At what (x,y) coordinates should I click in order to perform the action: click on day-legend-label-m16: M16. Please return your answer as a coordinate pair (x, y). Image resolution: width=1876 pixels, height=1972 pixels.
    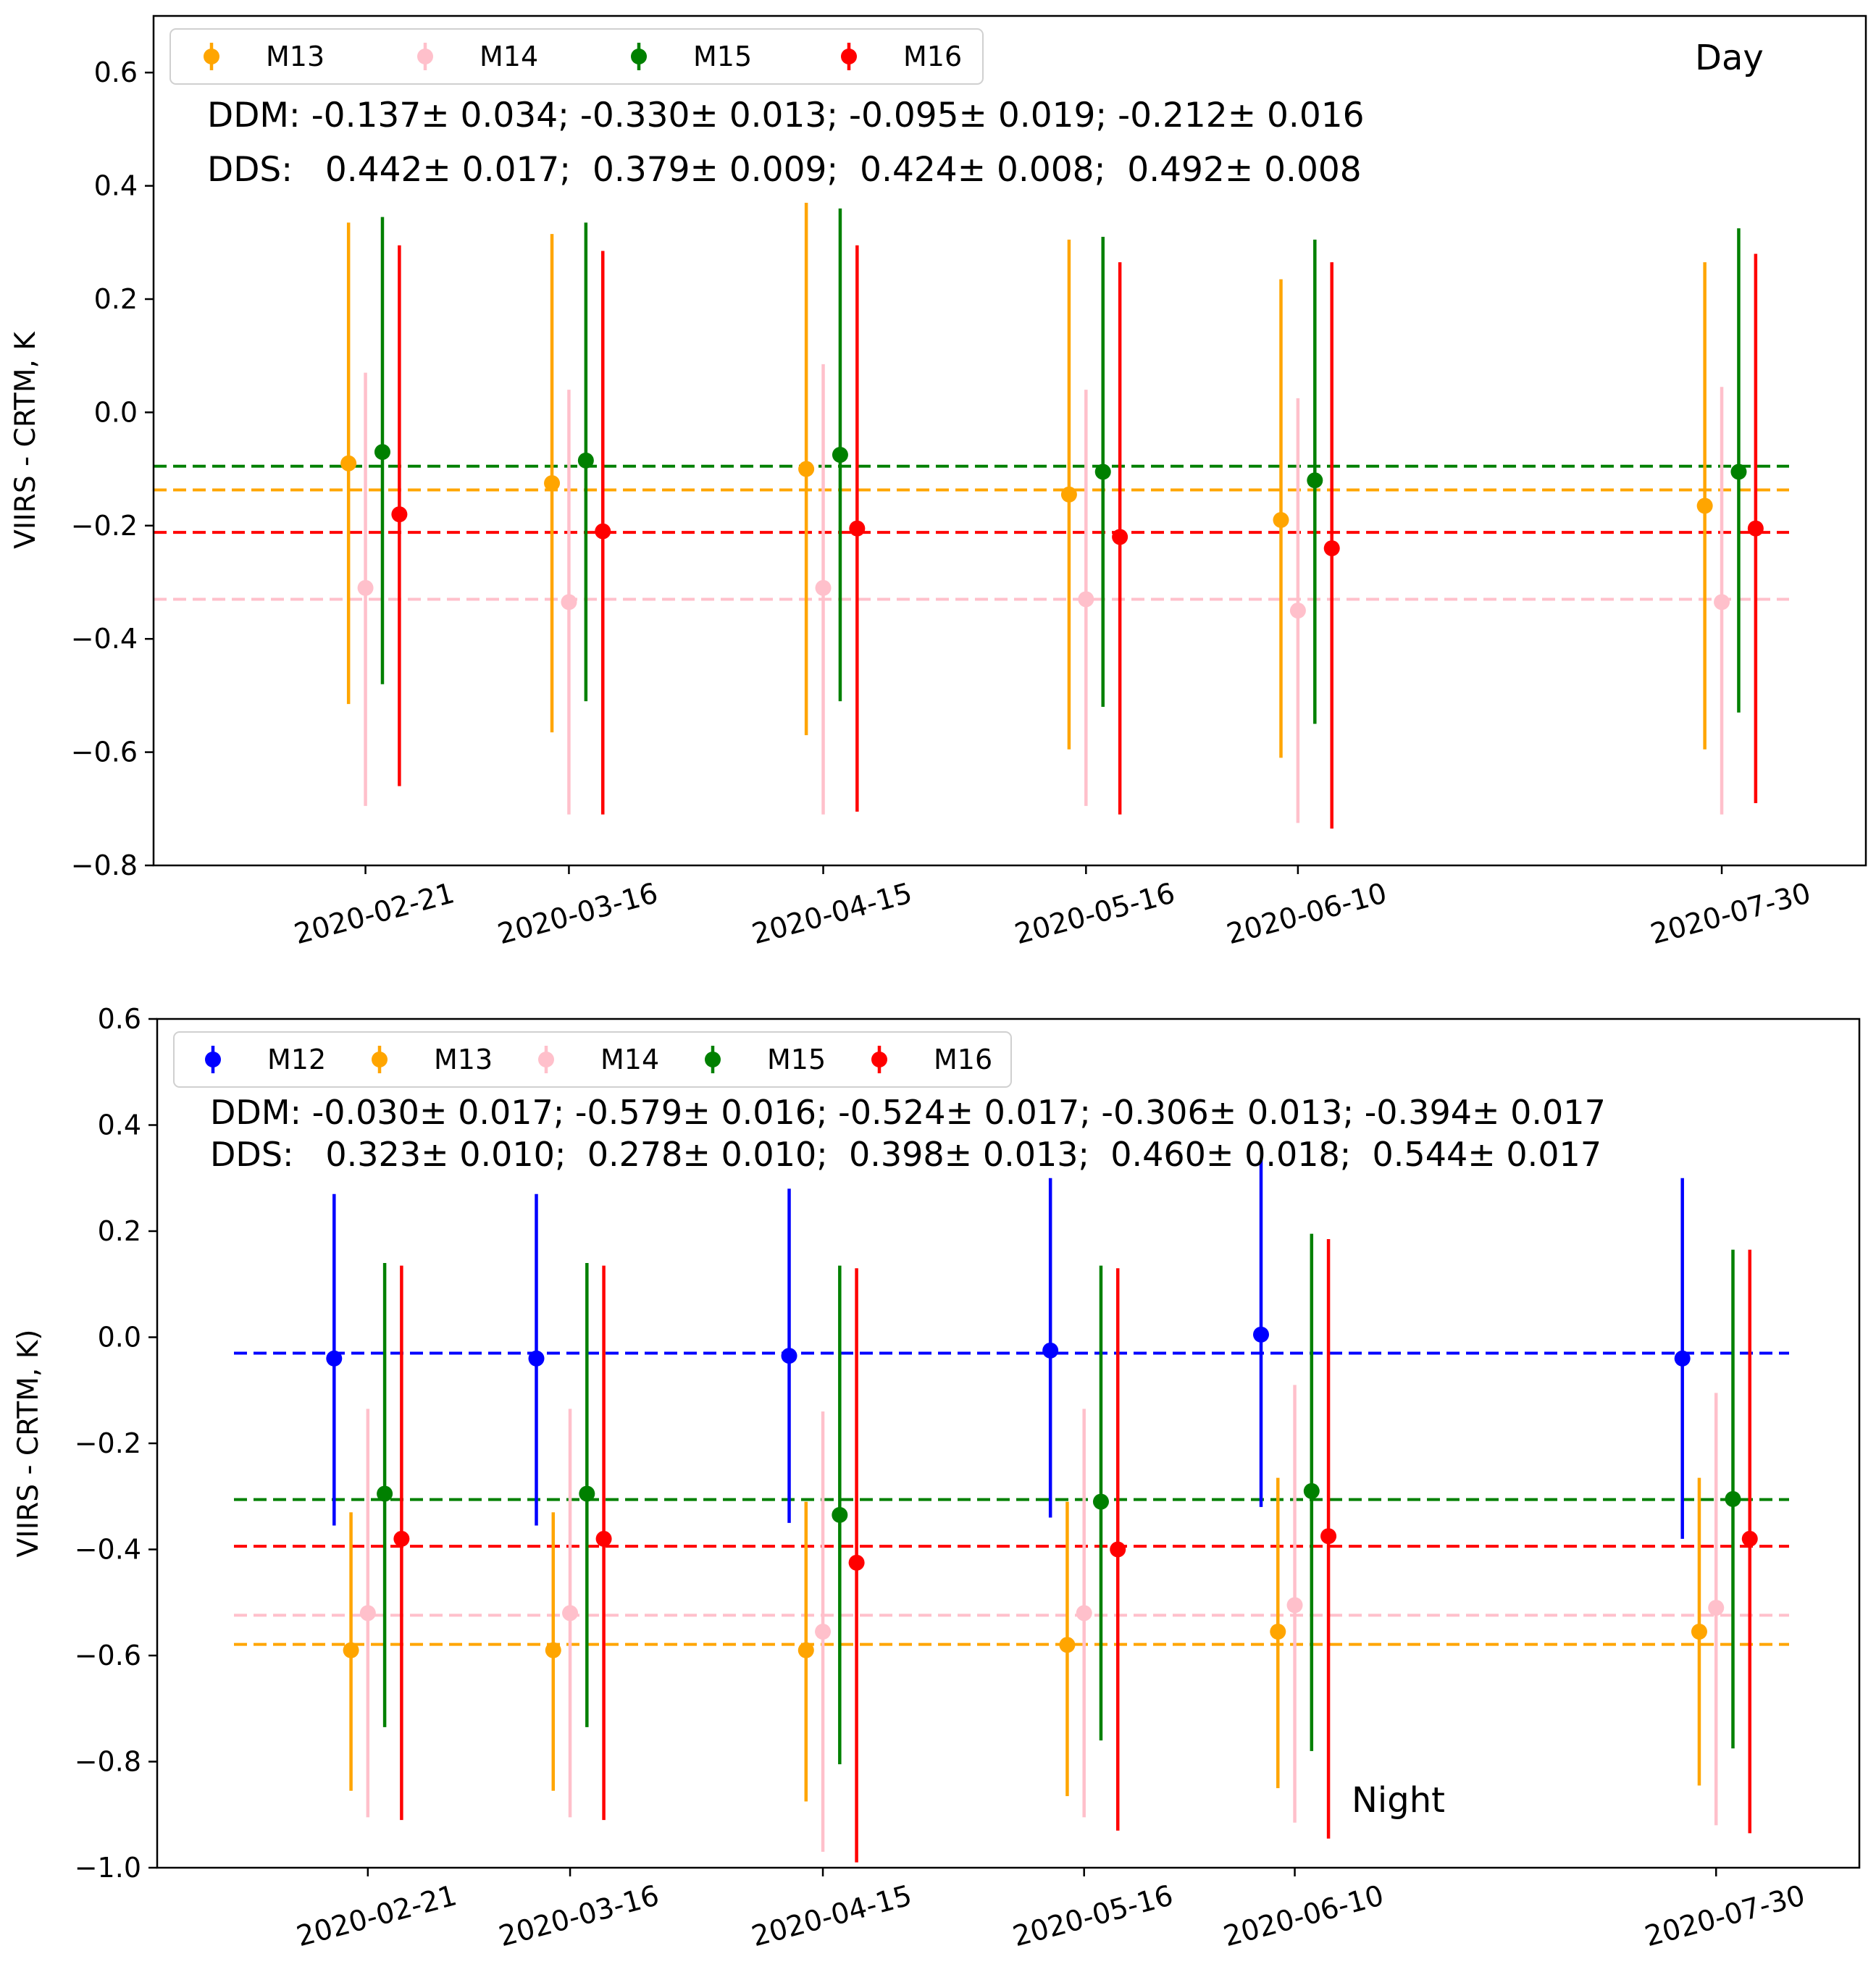
    Looking at the image, I should click on (933, 56).